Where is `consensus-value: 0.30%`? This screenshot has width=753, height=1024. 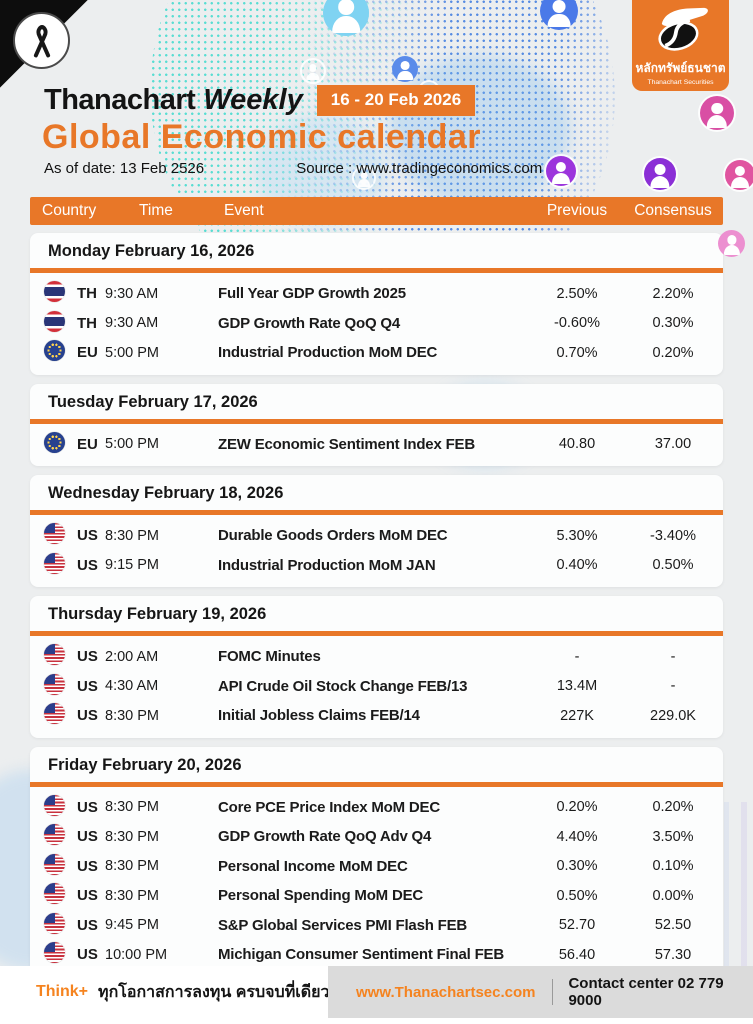 consensus-value: 0.30% is located at coordinates (673, 323).